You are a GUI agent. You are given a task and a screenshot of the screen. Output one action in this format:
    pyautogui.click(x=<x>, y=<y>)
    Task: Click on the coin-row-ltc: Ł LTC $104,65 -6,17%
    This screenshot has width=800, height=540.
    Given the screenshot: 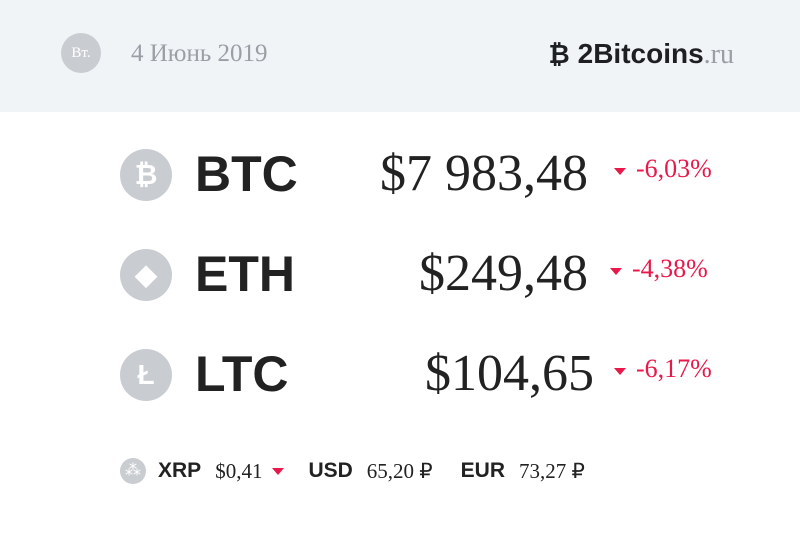 What is the action you would take?
    pyautogui.click(x=400, y=374)
    